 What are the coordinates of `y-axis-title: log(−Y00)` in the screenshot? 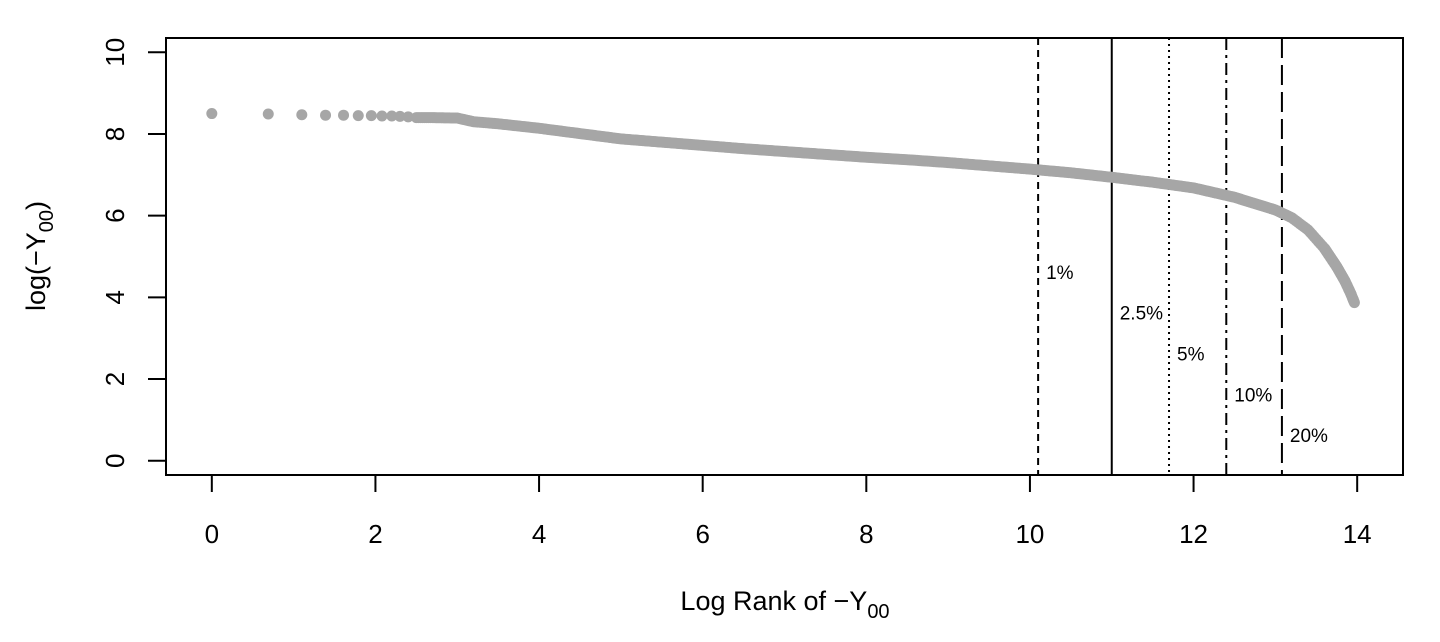 It's located at (39, 256).